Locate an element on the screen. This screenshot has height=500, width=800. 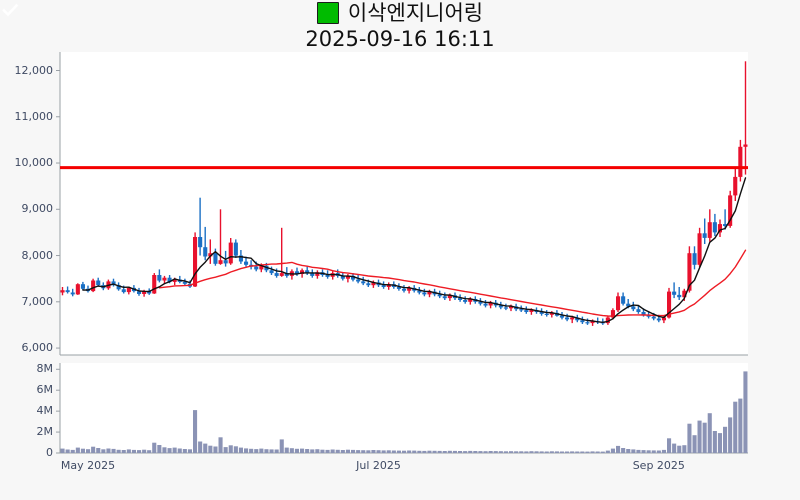
price-axis-tick-label: 6,000 is located at coordinates (37, 348).